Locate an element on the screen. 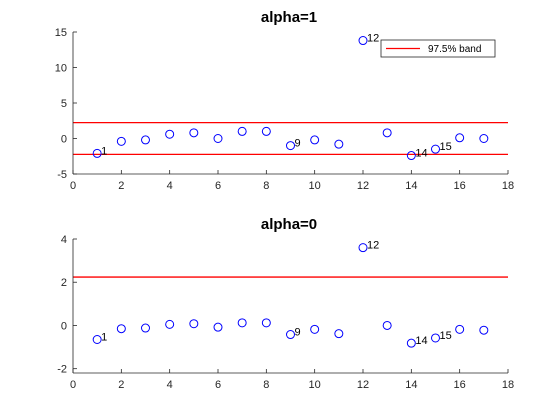 The height and width of the screenshot is (420, 560). y-tick-label-top: 15 is located at coordinates (61, 33).